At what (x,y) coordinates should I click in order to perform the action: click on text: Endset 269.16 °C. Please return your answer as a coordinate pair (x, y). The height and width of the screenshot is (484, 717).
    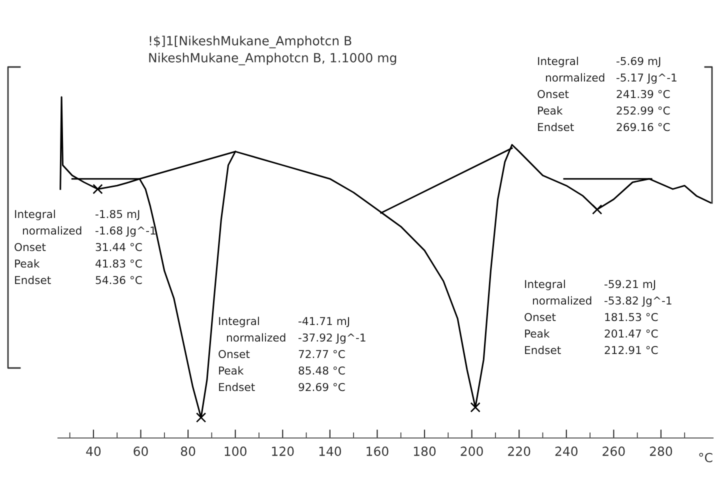
    Looking at the image, I should click on (604, 127).